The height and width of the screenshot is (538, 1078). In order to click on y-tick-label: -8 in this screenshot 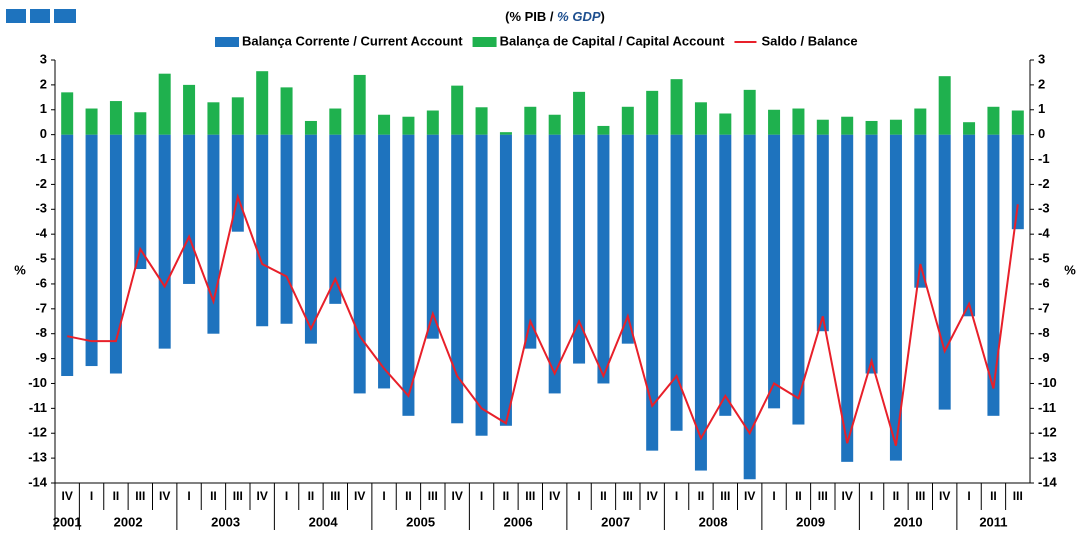, I will do `click(41, 332)`.